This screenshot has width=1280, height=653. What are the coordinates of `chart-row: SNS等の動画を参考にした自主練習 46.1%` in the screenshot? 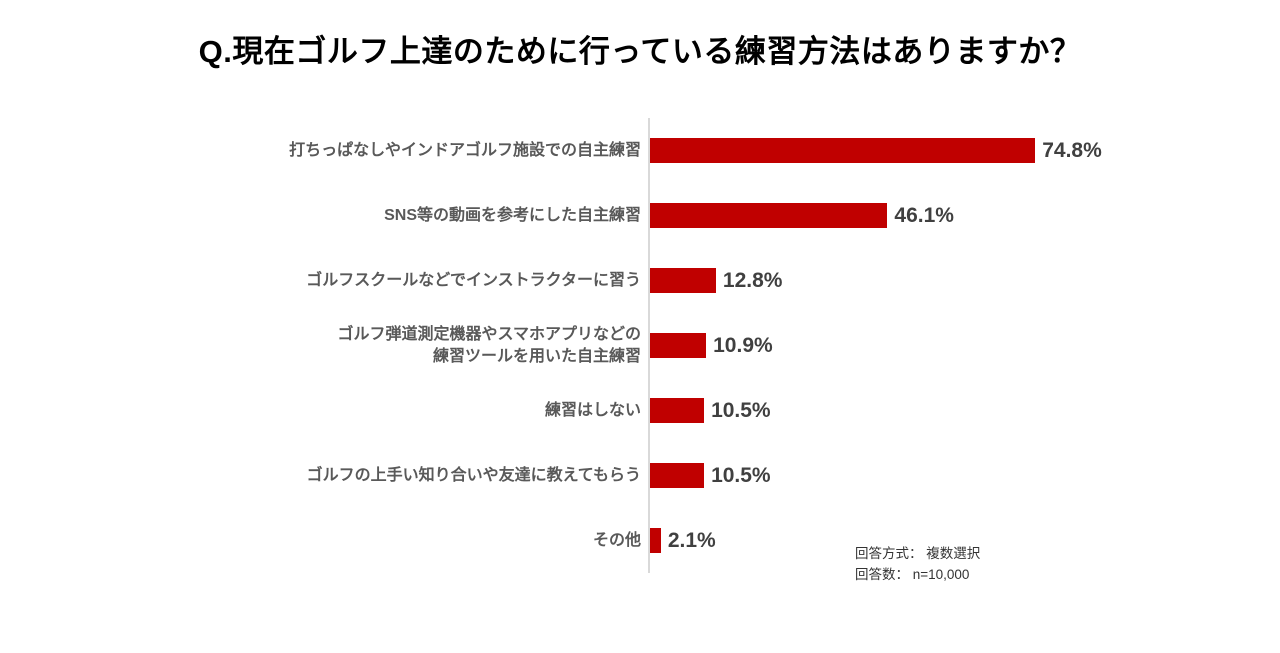 It's located at (693, 215).